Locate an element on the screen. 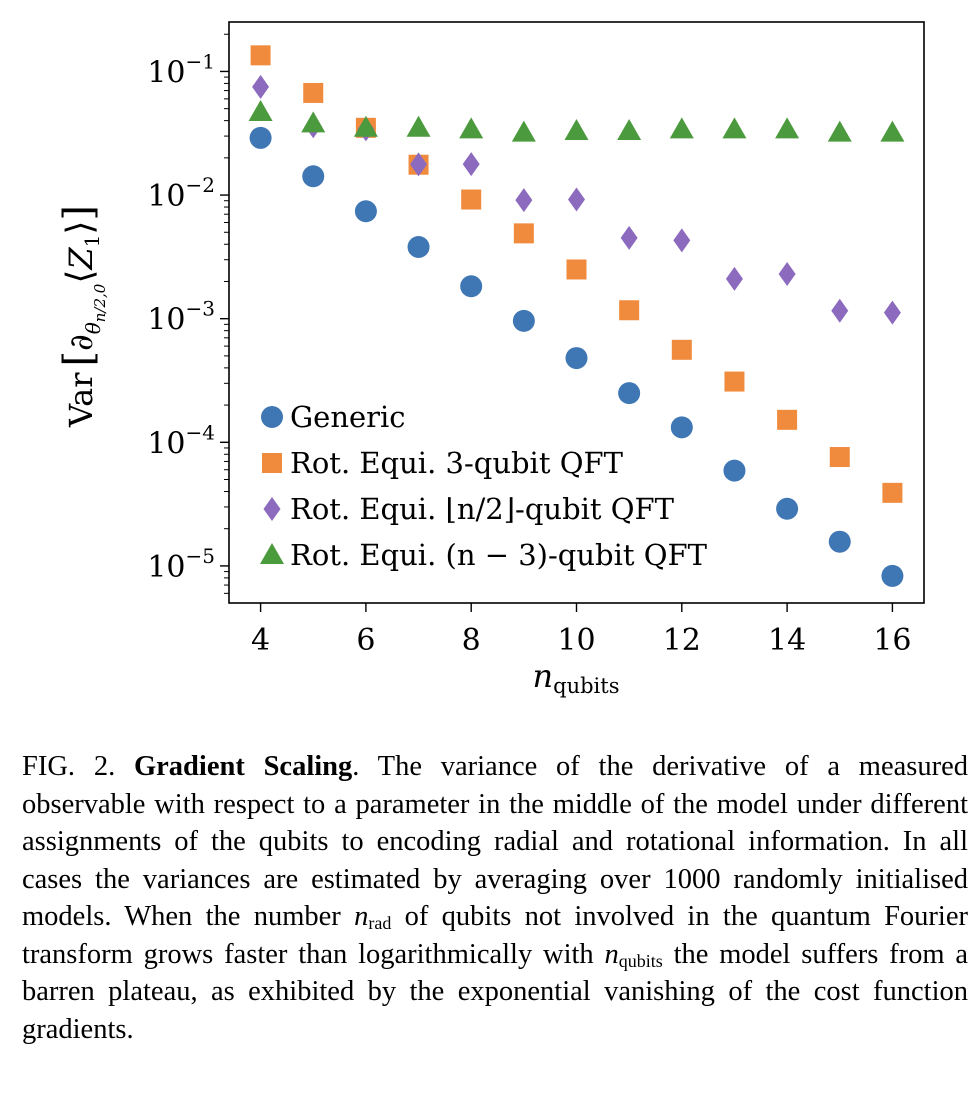 This screenshot has width=980, height=1104. y-tick-label: 10⁻⁵ is located at coordinates (181, 564).